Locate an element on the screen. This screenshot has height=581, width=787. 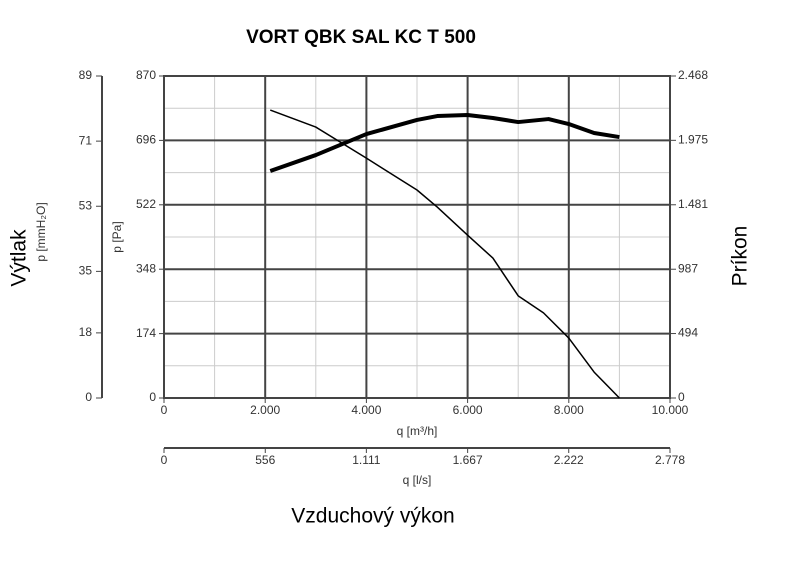
y-tick-label: 348 is located at coordinates (146, 268).